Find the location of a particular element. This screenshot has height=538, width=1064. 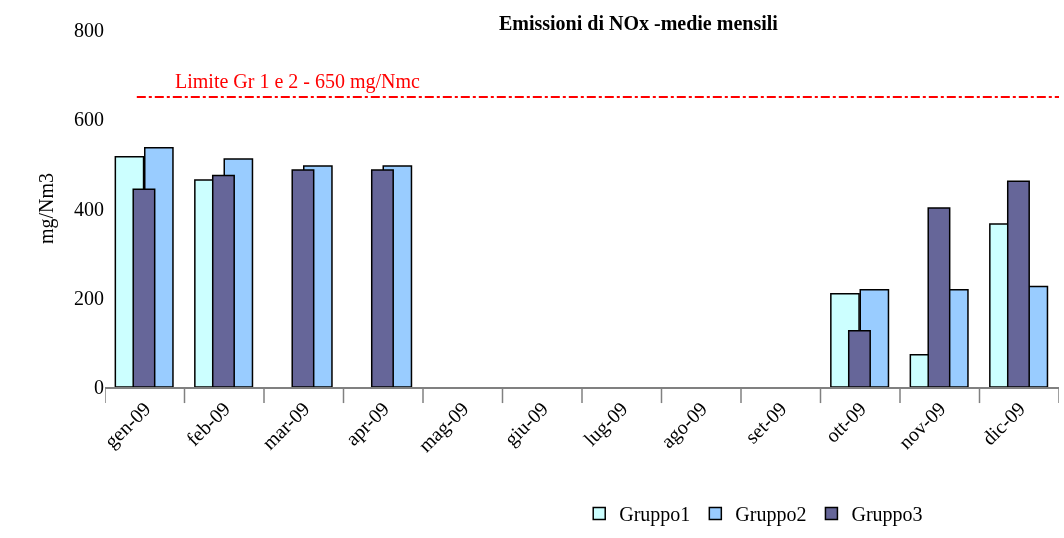

y-tick-label: 200 is located at coordinates (89, 297).